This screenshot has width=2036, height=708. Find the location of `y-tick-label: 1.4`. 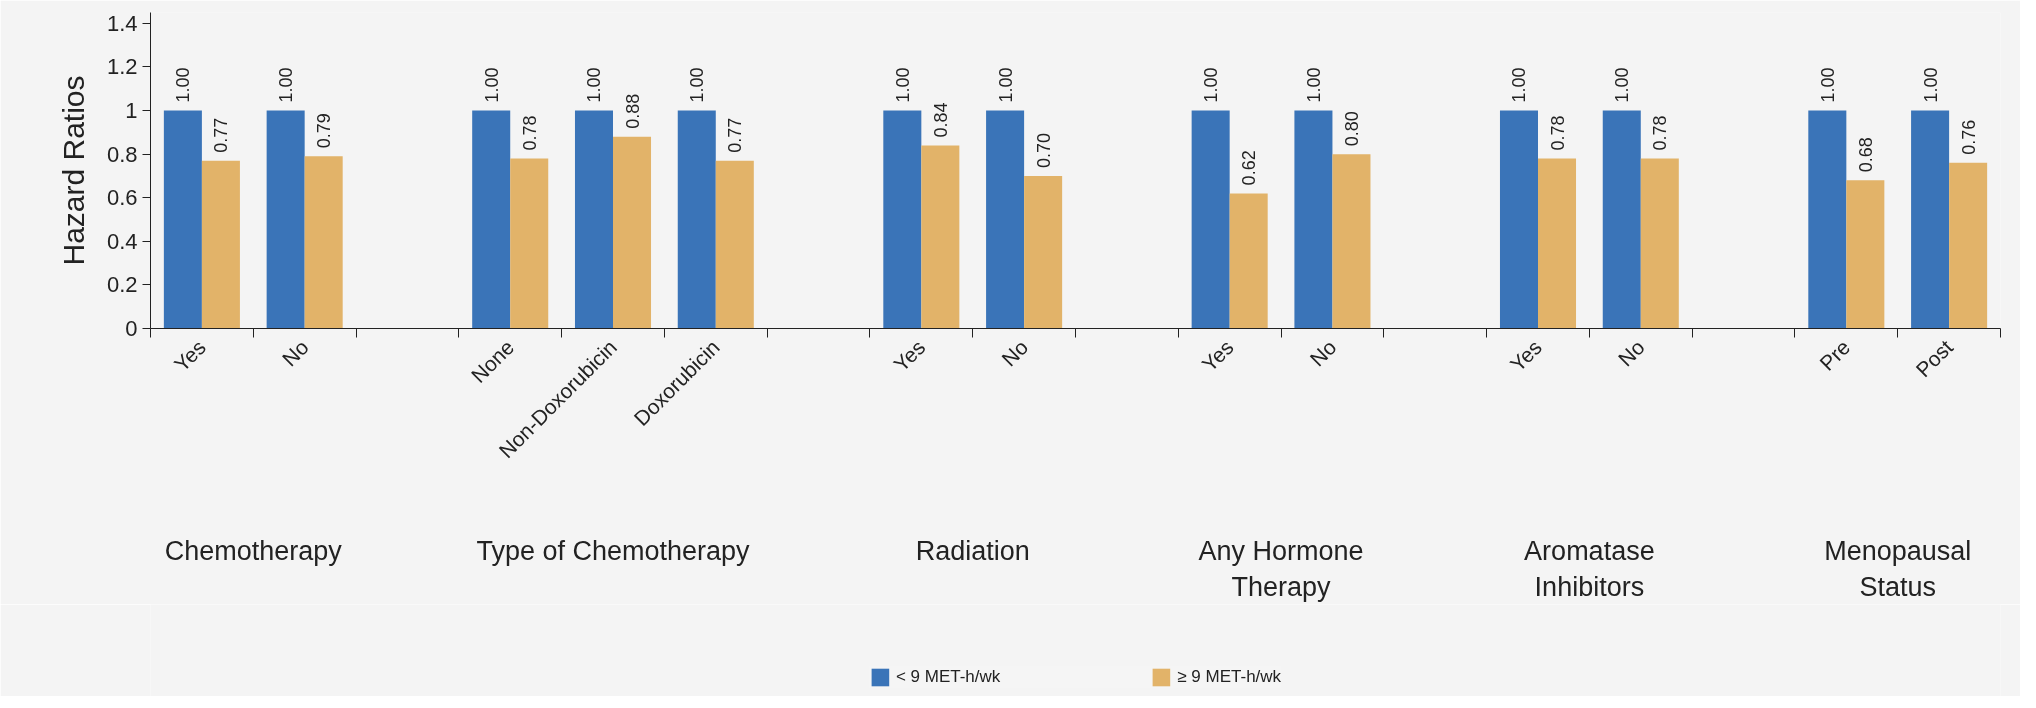

y-tick-label: 1.4 is located at coordinates (122, 23).